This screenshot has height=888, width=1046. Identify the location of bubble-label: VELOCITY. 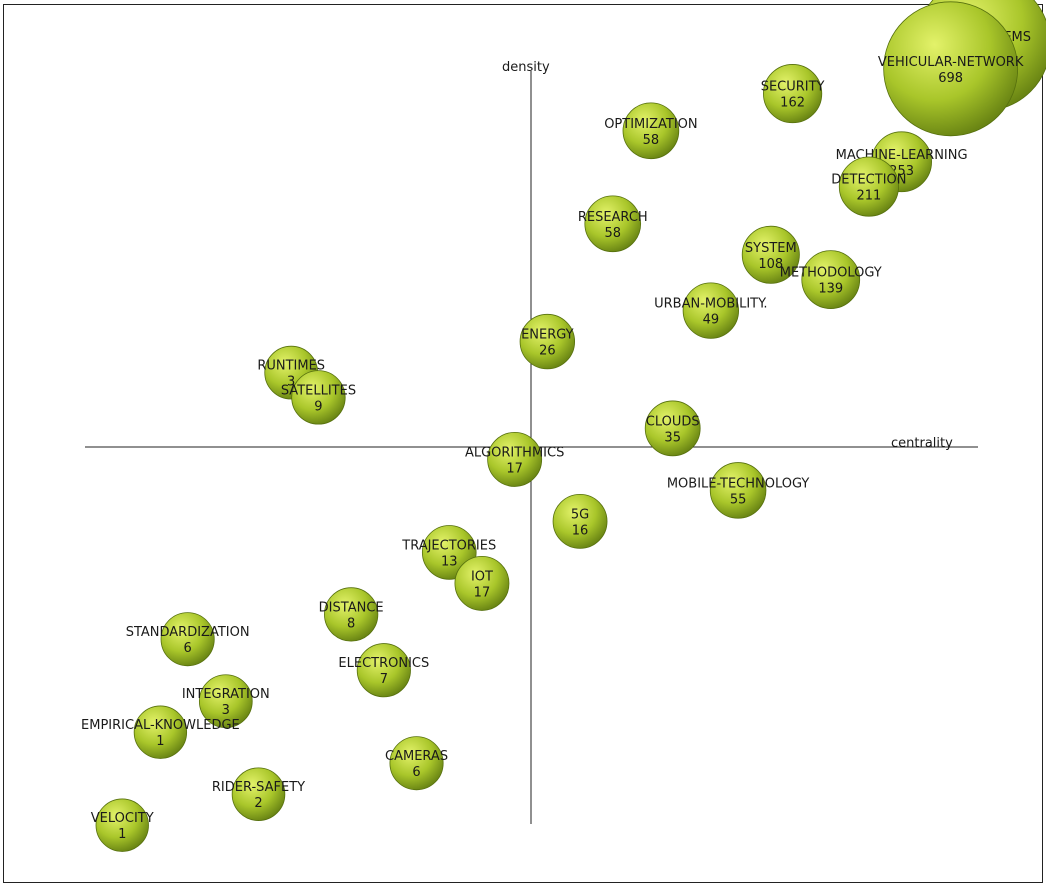
(122, 818).